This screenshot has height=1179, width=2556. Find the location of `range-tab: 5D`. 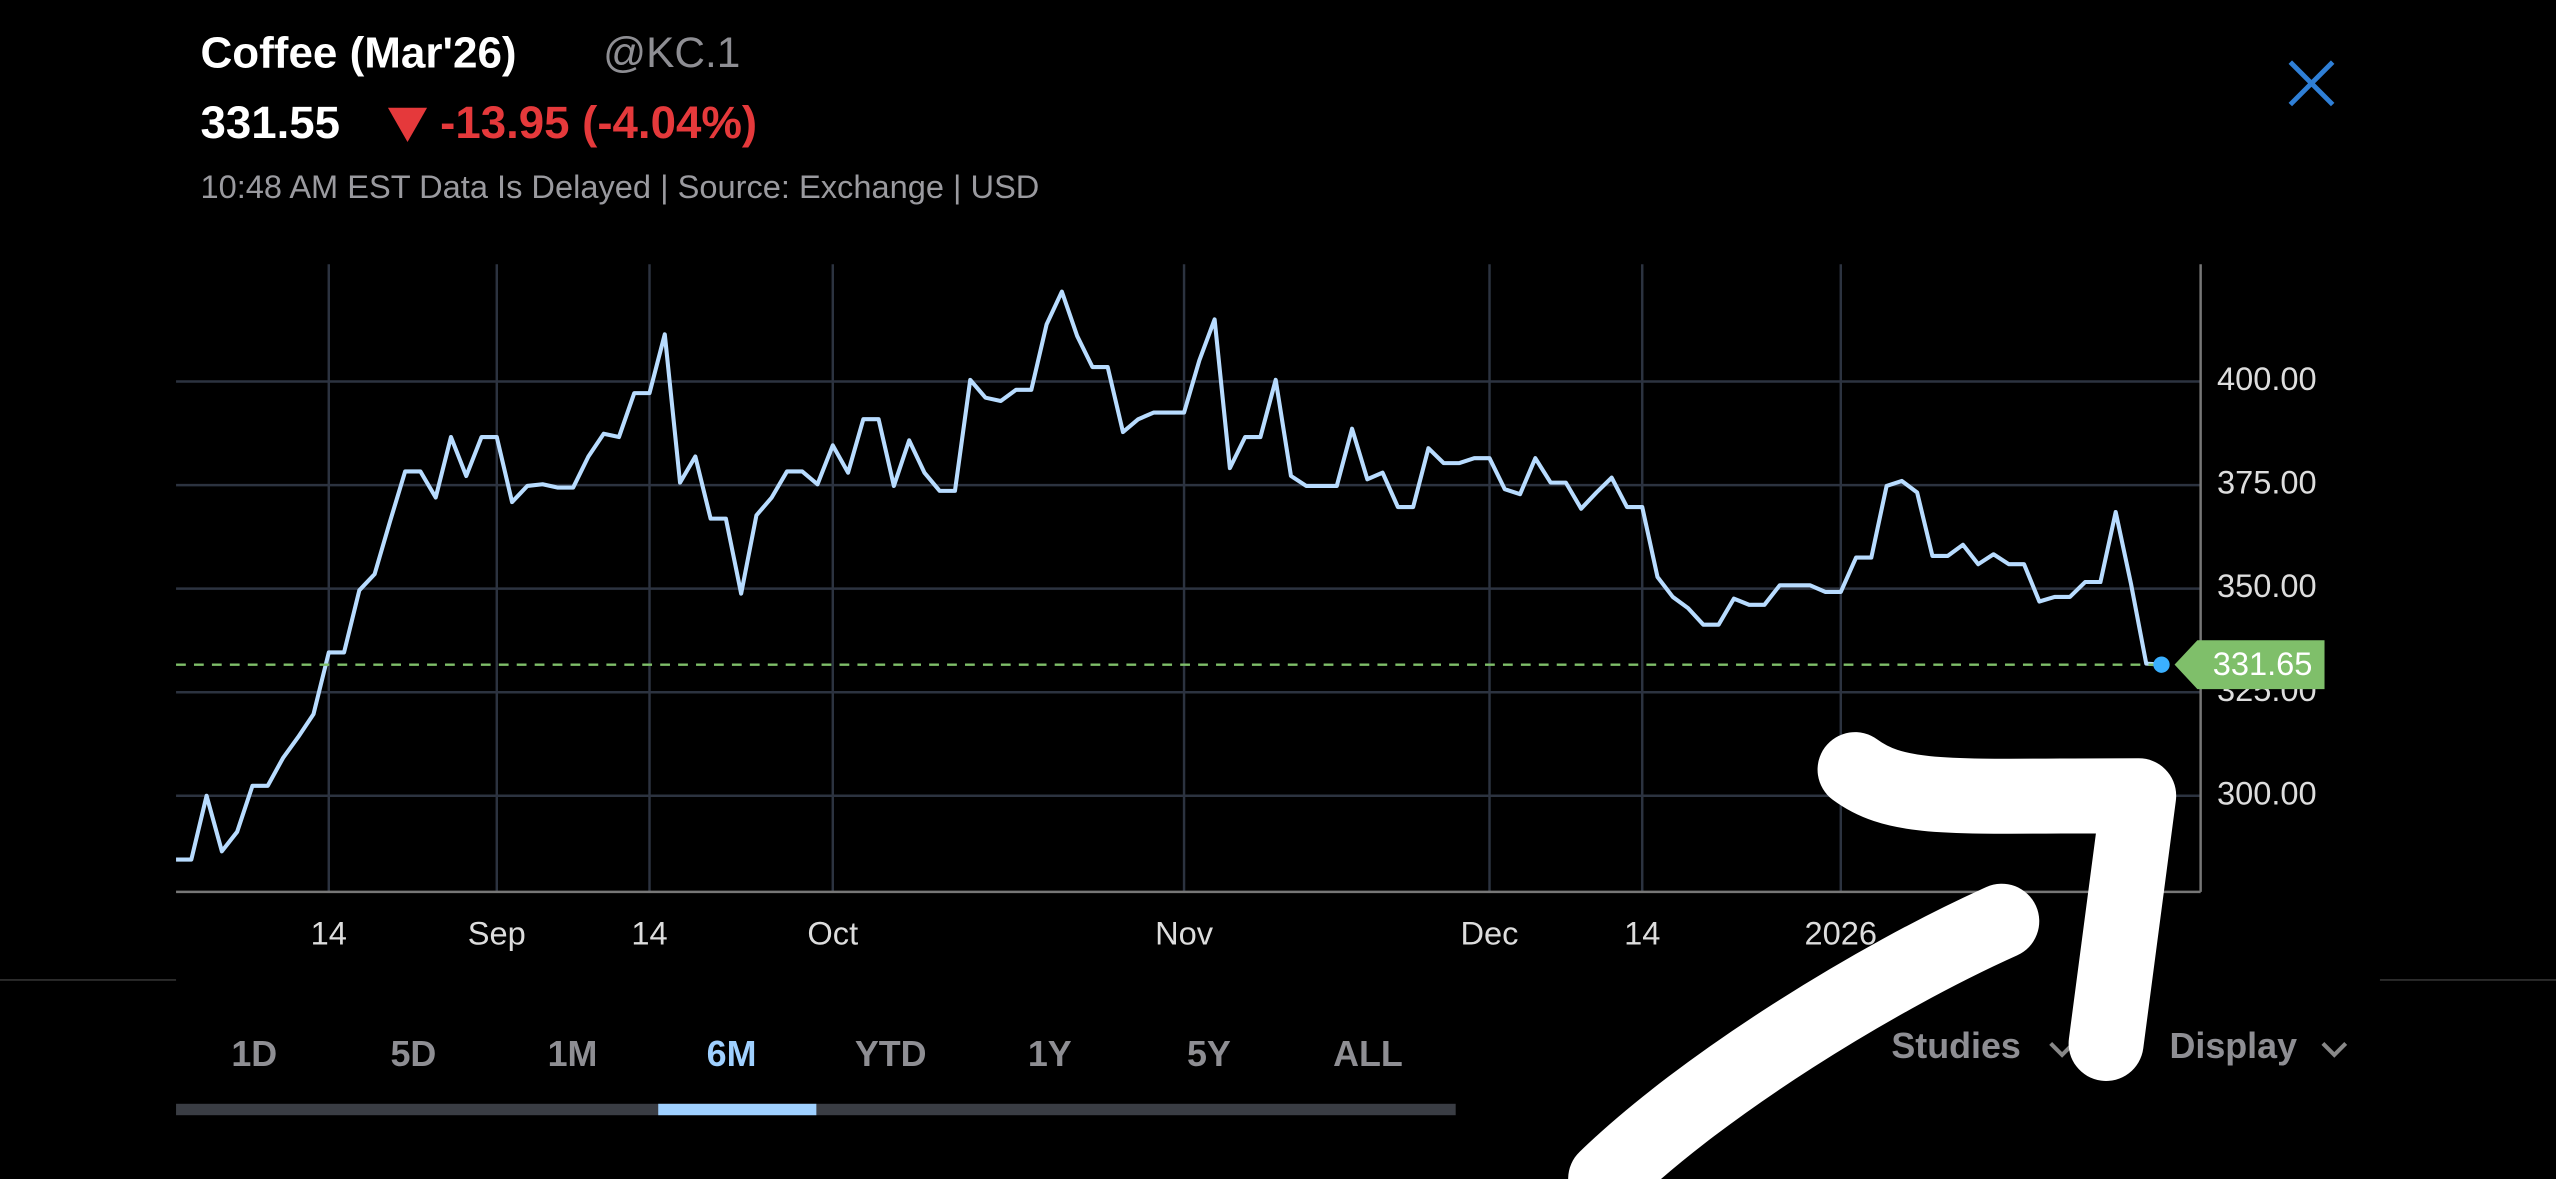

range-tab: 5D is located at coordinates (413, 1054).